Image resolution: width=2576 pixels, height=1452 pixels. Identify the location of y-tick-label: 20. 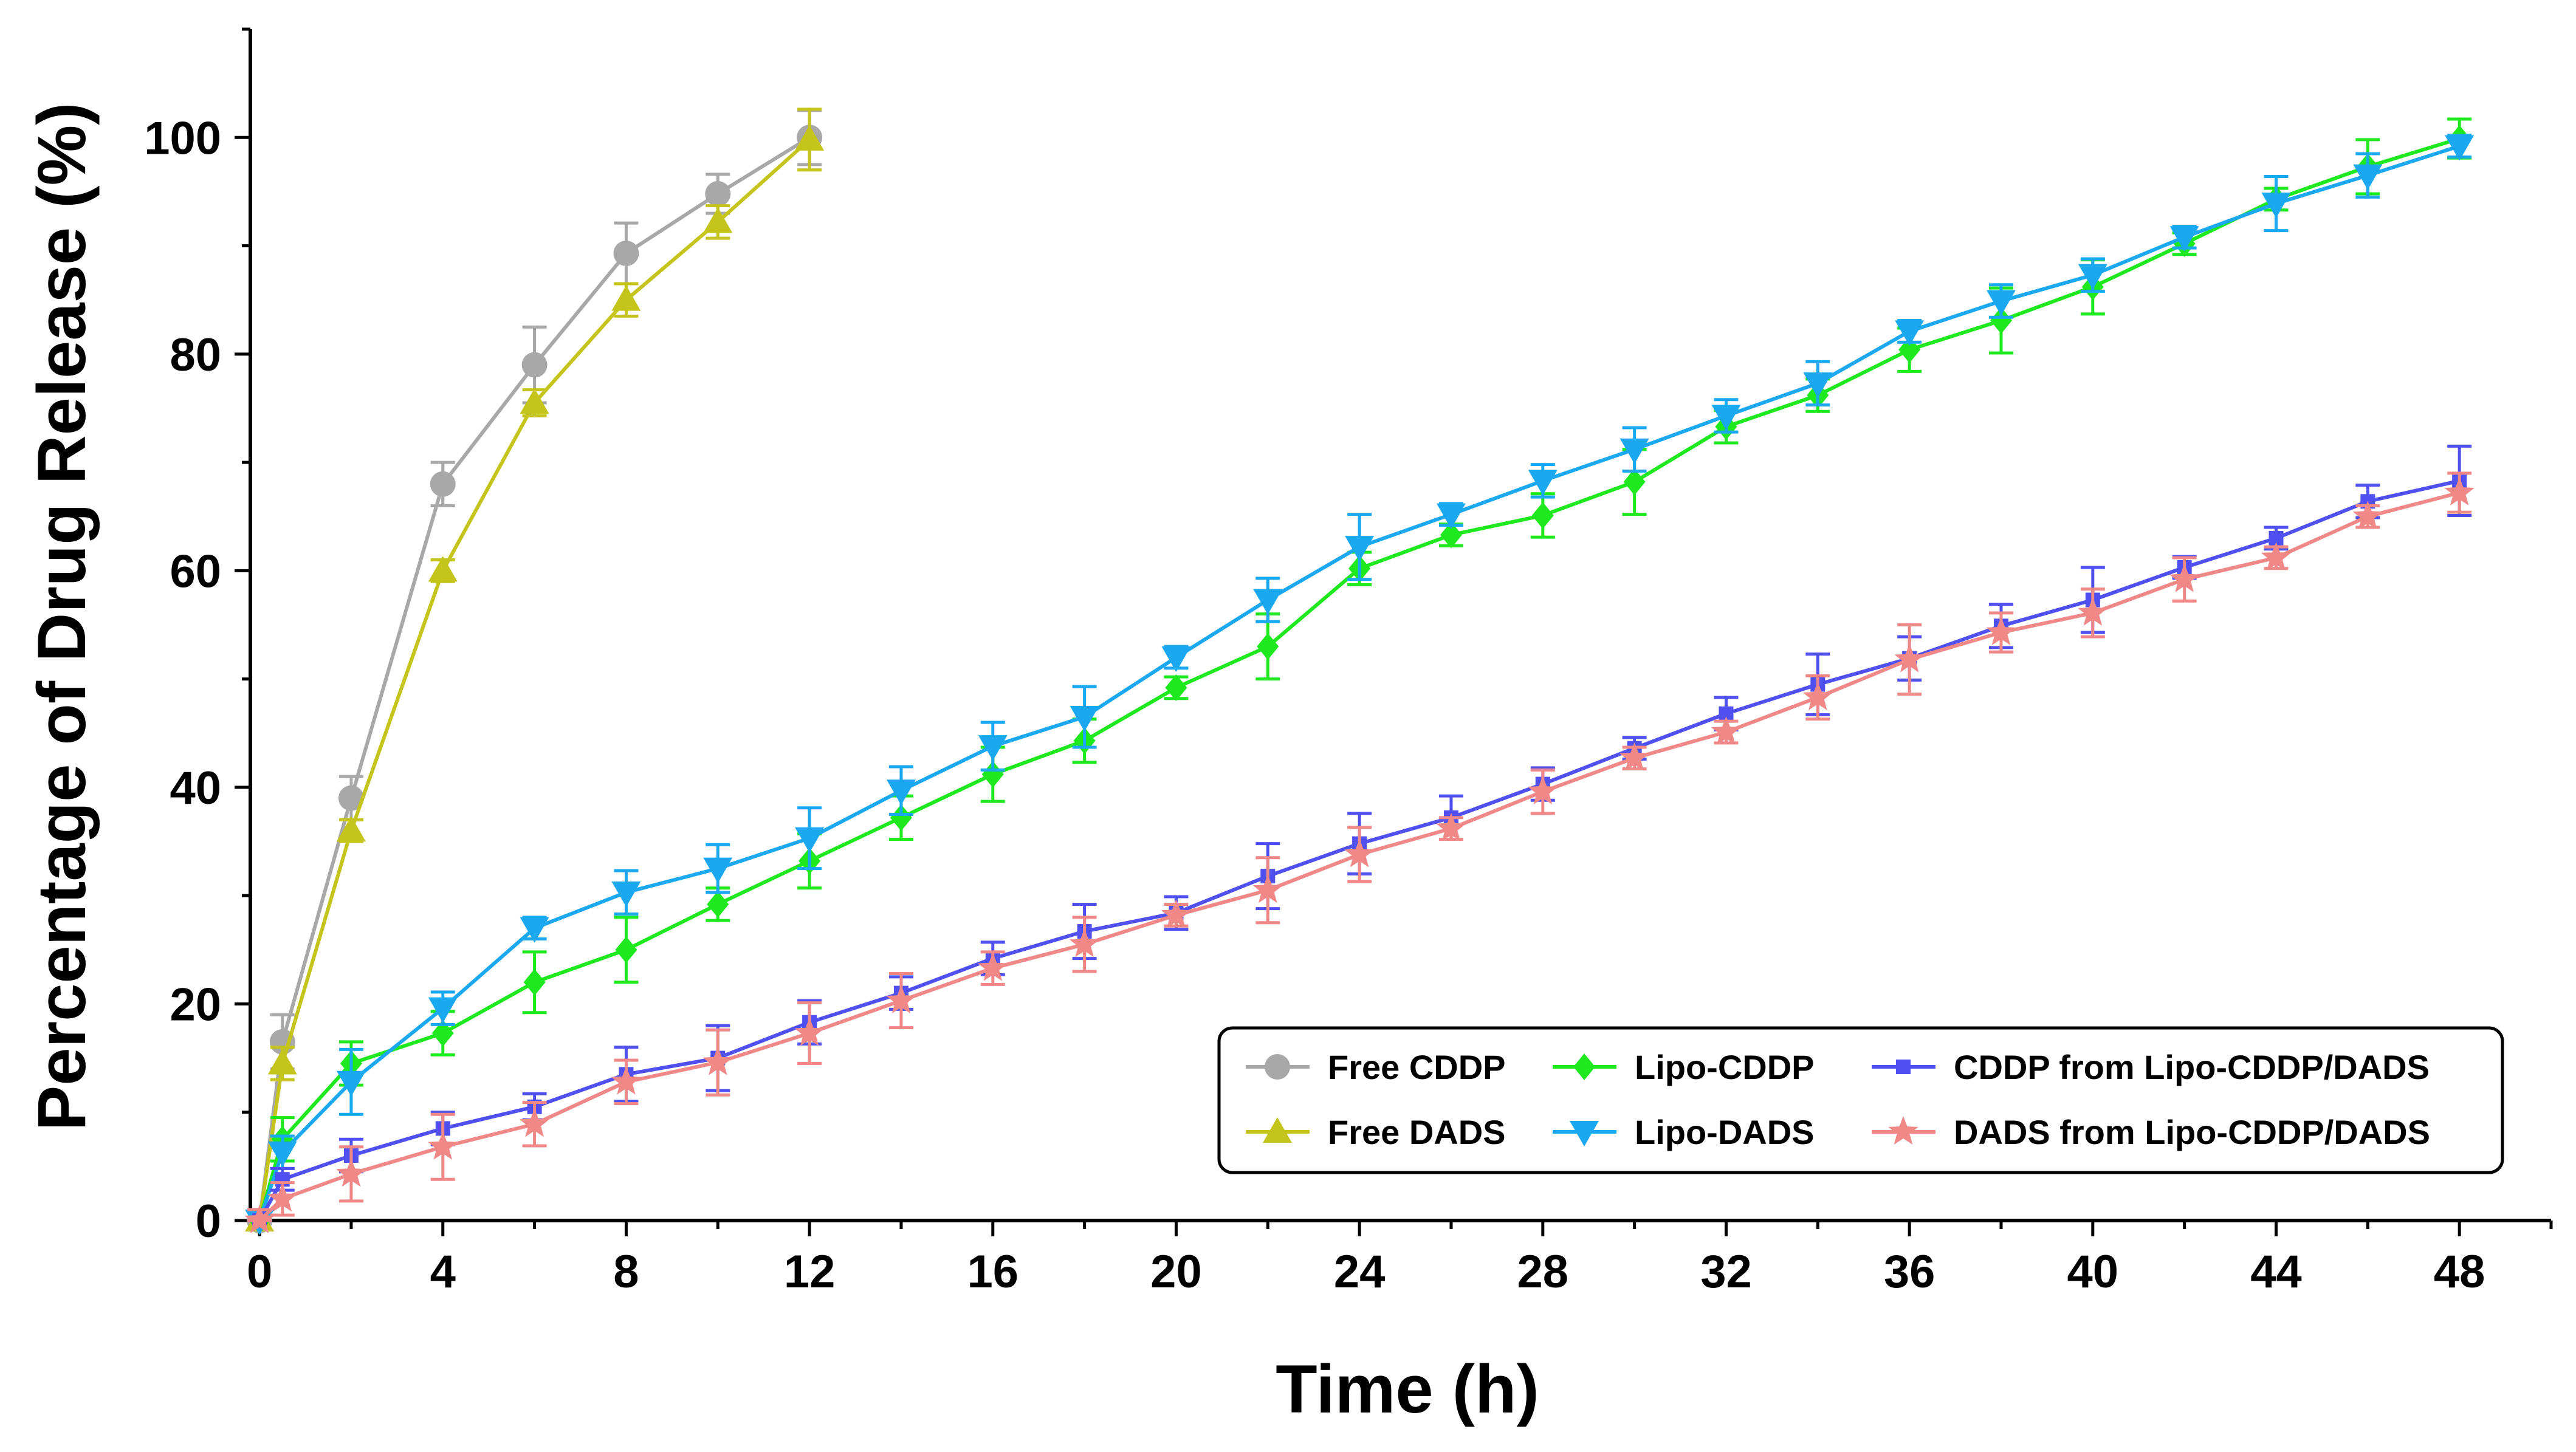
(195, 1004).